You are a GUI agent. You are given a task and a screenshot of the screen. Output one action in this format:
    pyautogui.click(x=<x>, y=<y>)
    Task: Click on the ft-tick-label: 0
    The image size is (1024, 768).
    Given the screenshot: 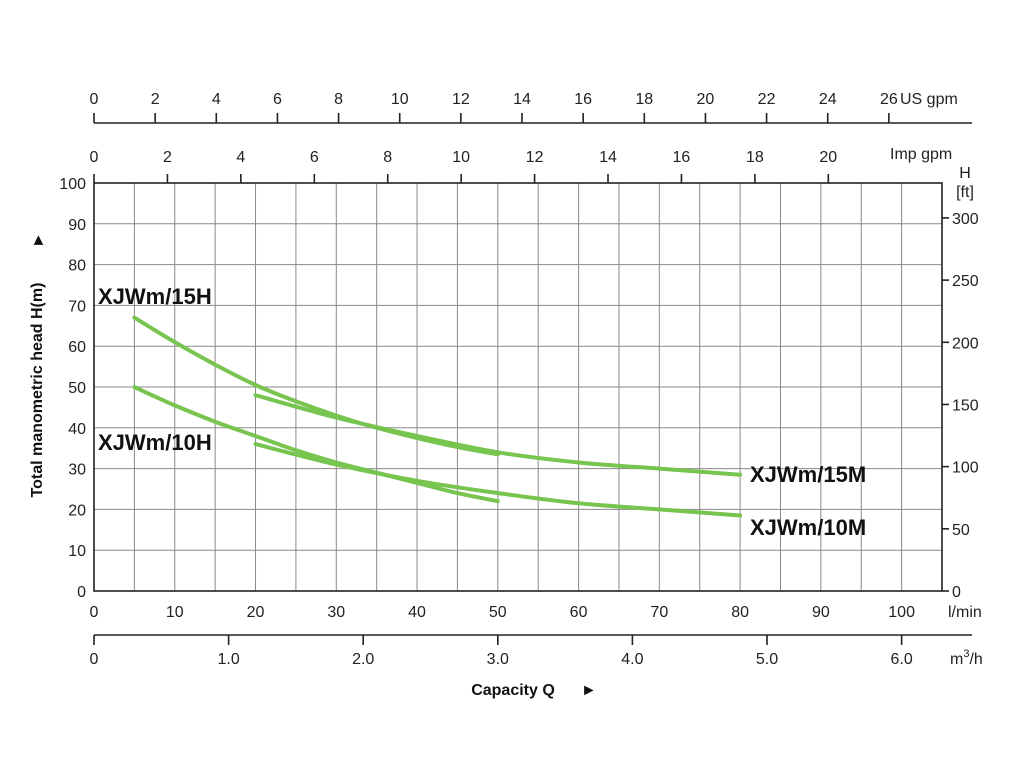 What is the action you would take?
    pyautogui.click(x=956, y=592)
    